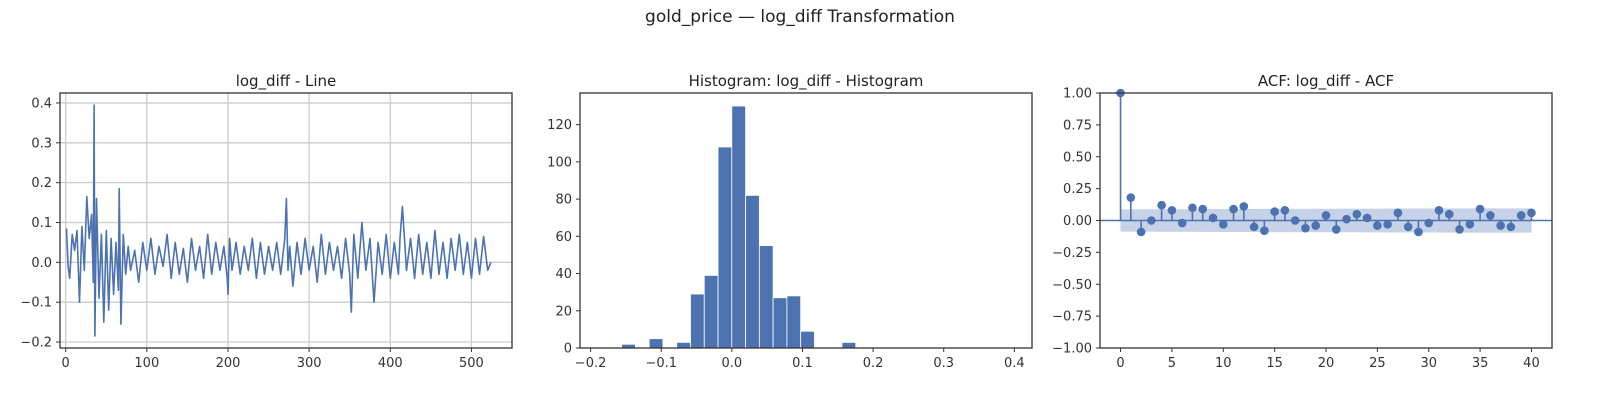 The height and width of the screenshot is (400, 1600). Describe the element at coordinates (559, 162) in the screenshot. I see `histogram-y-tick-label: 100` at that location.